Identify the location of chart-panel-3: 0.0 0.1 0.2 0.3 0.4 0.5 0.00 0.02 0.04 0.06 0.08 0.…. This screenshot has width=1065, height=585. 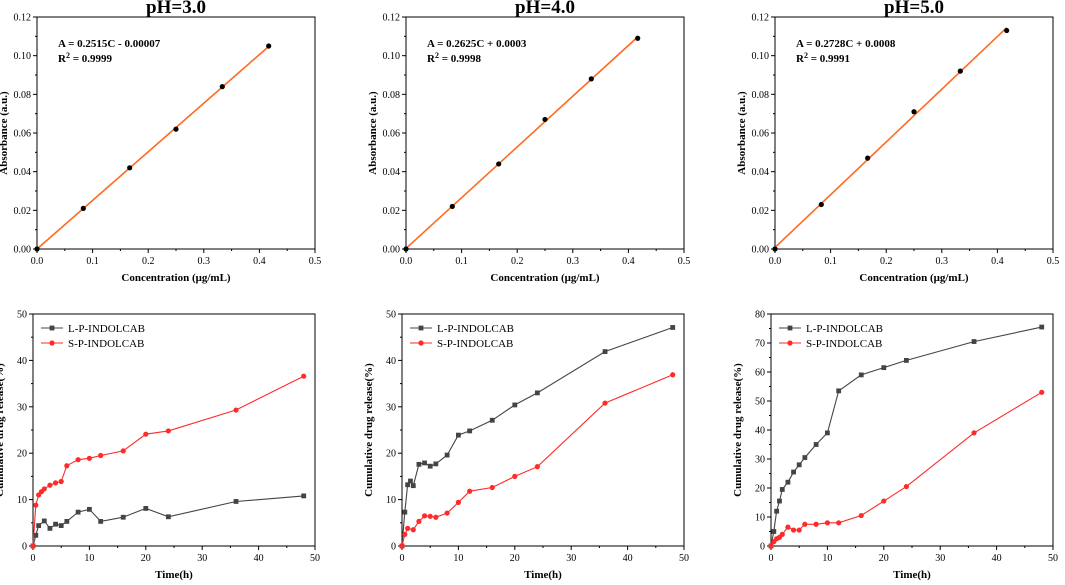
(897, 142).